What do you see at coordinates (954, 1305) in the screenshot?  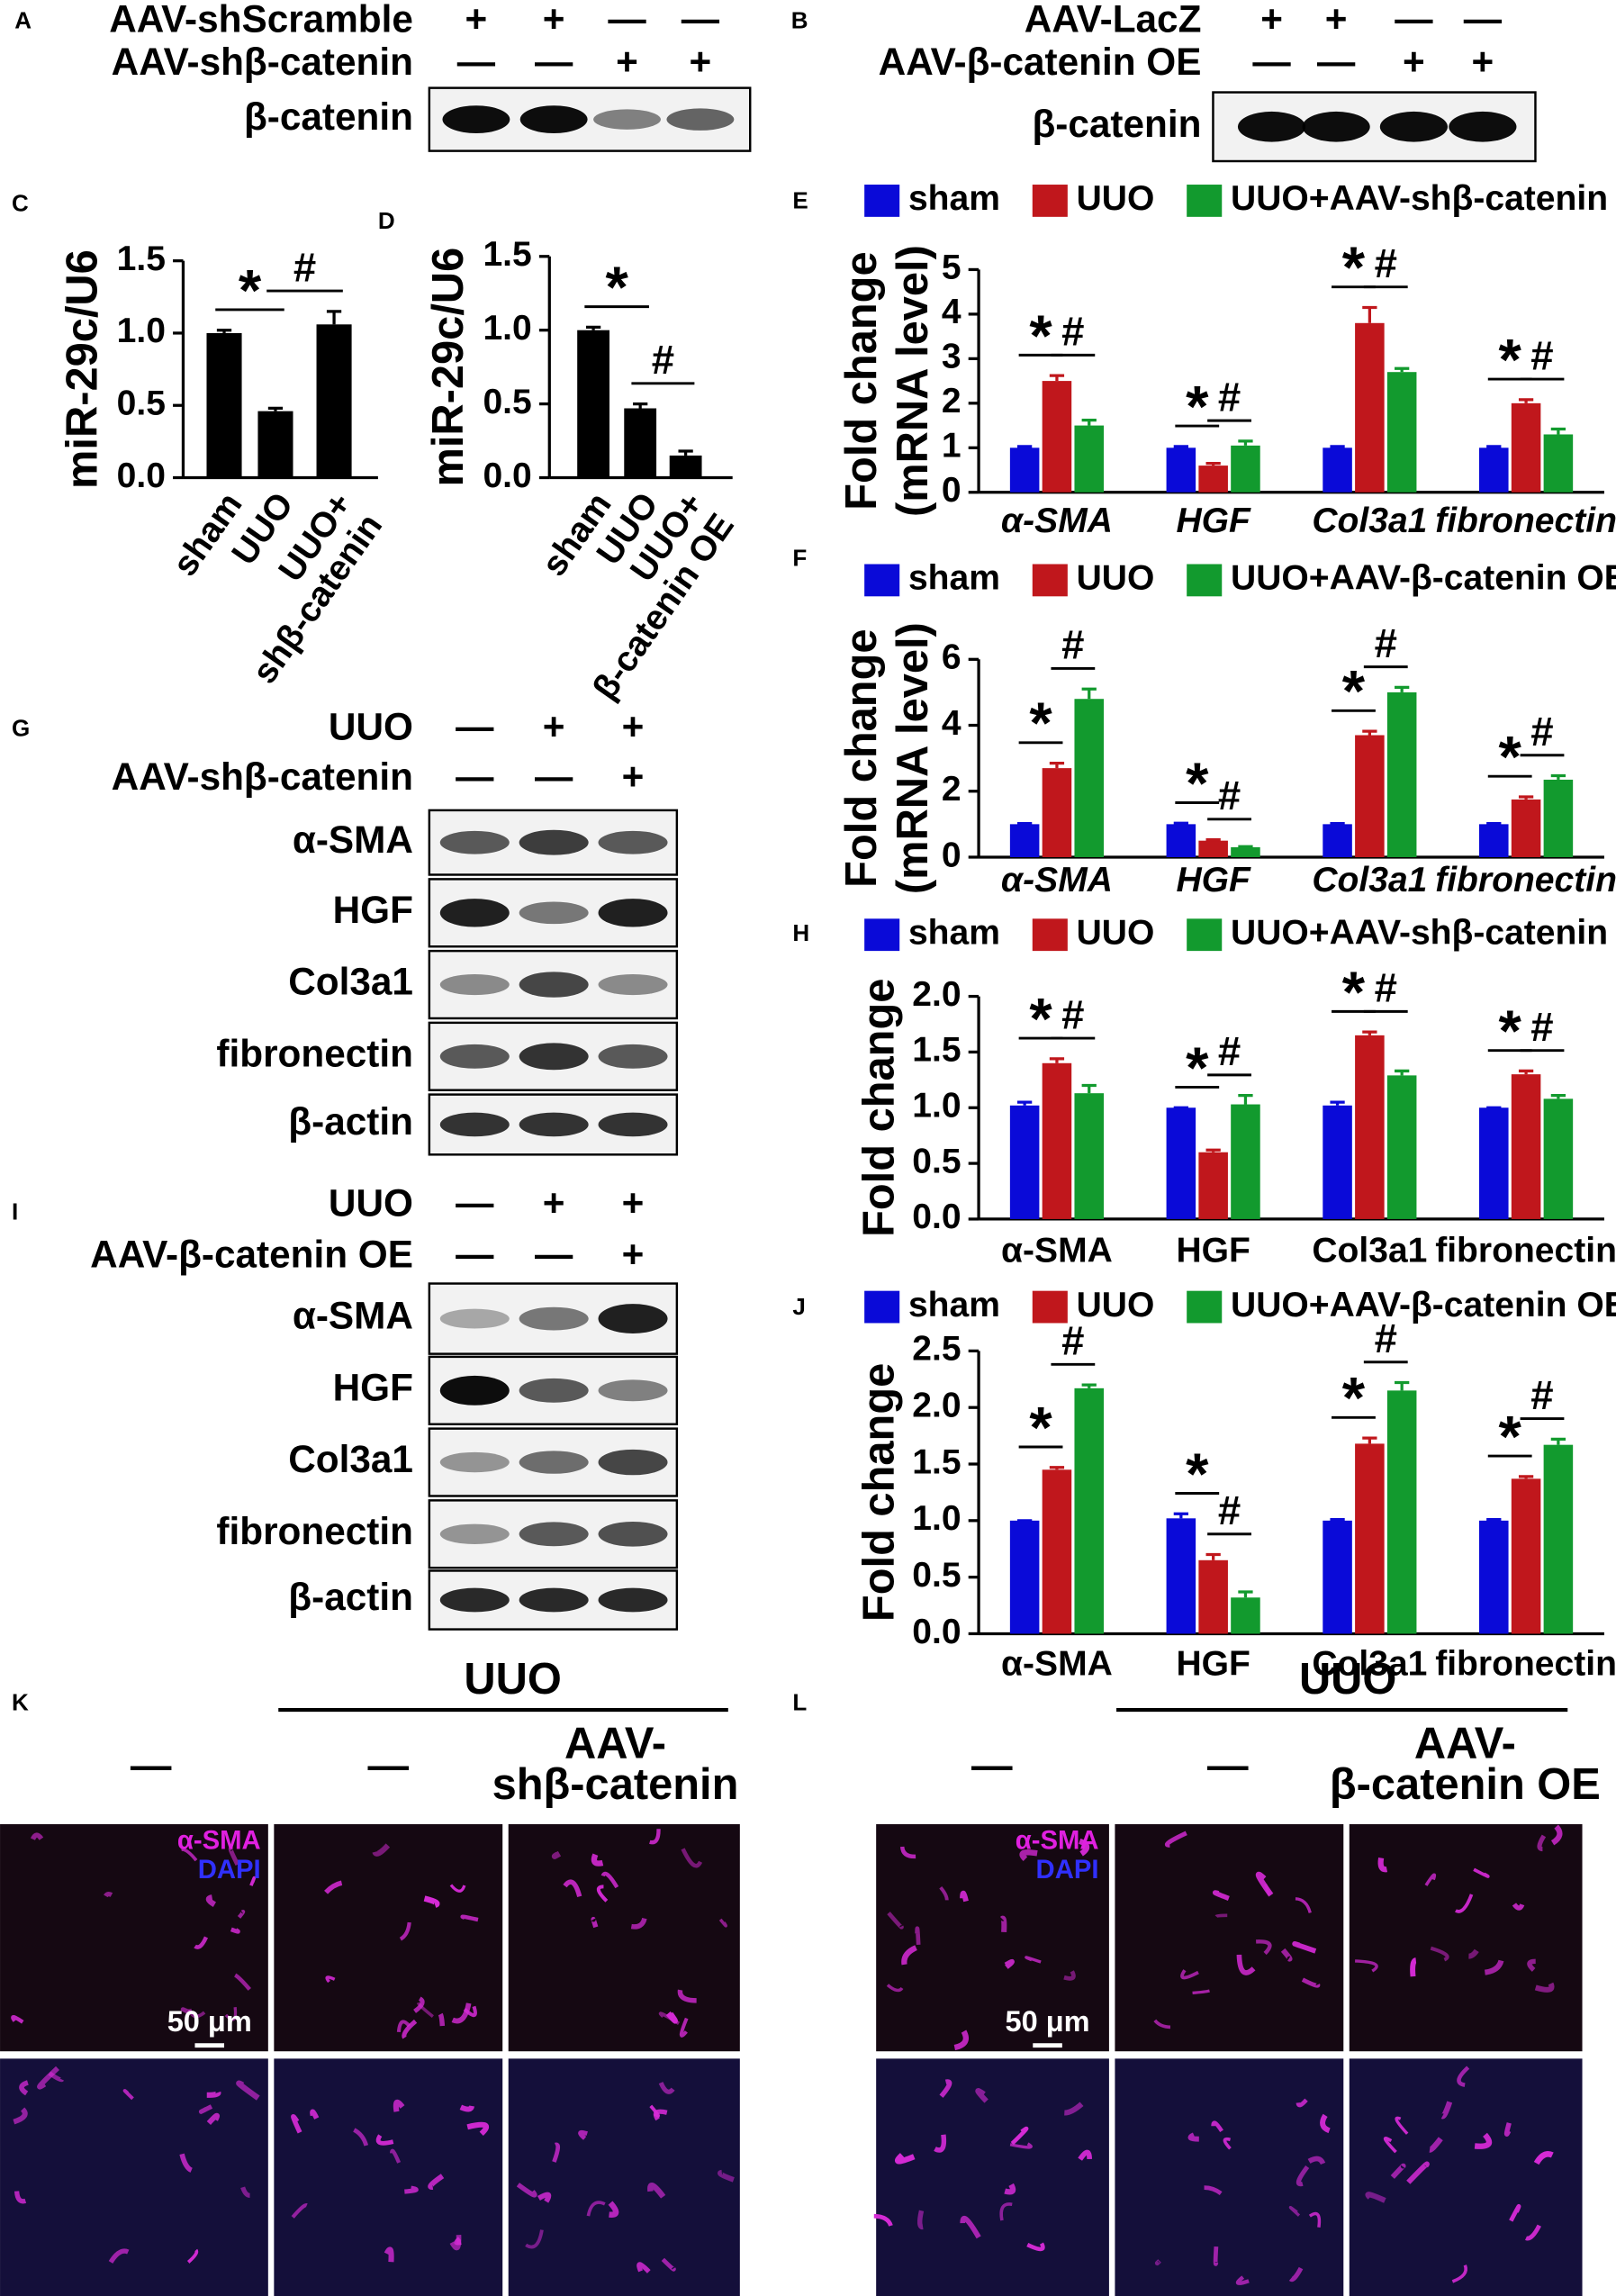 I see `legend-label: sham` at bounding box center [954, 1305].